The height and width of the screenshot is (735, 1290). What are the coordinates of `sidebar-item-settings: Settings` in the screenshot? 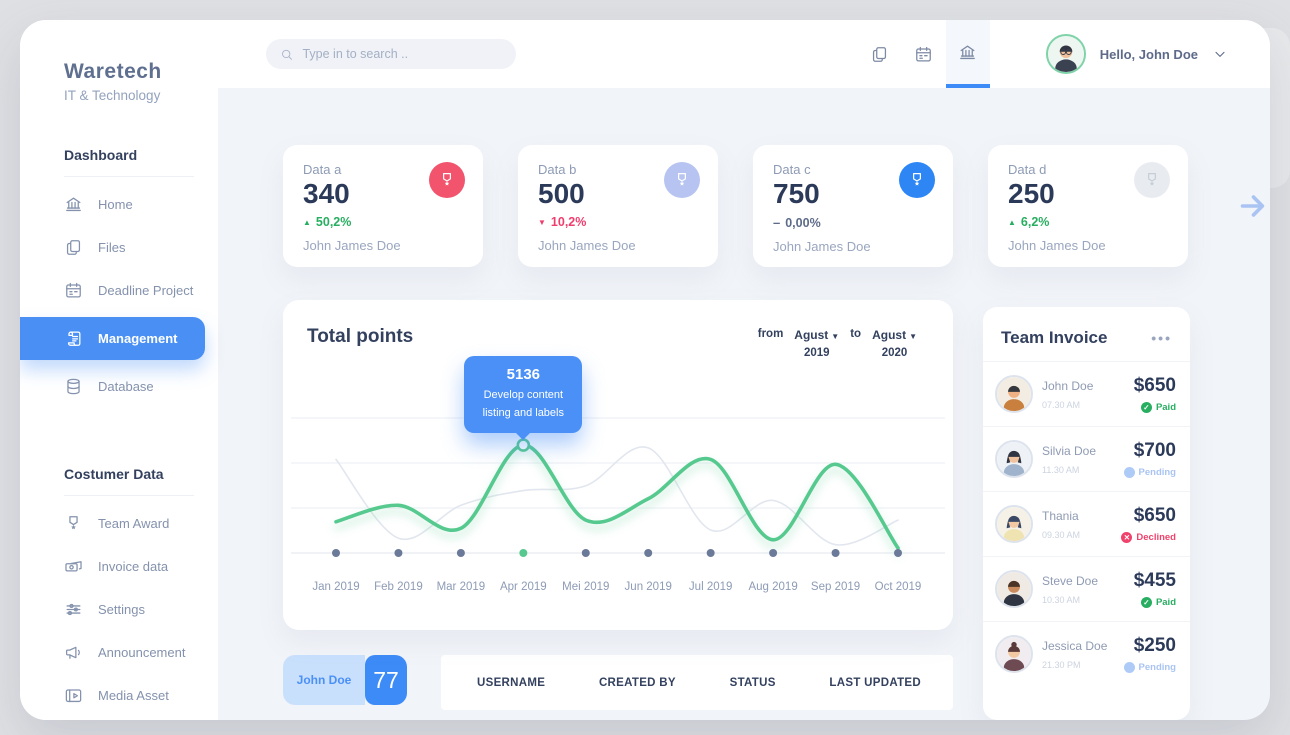 It's located at (119, 609).